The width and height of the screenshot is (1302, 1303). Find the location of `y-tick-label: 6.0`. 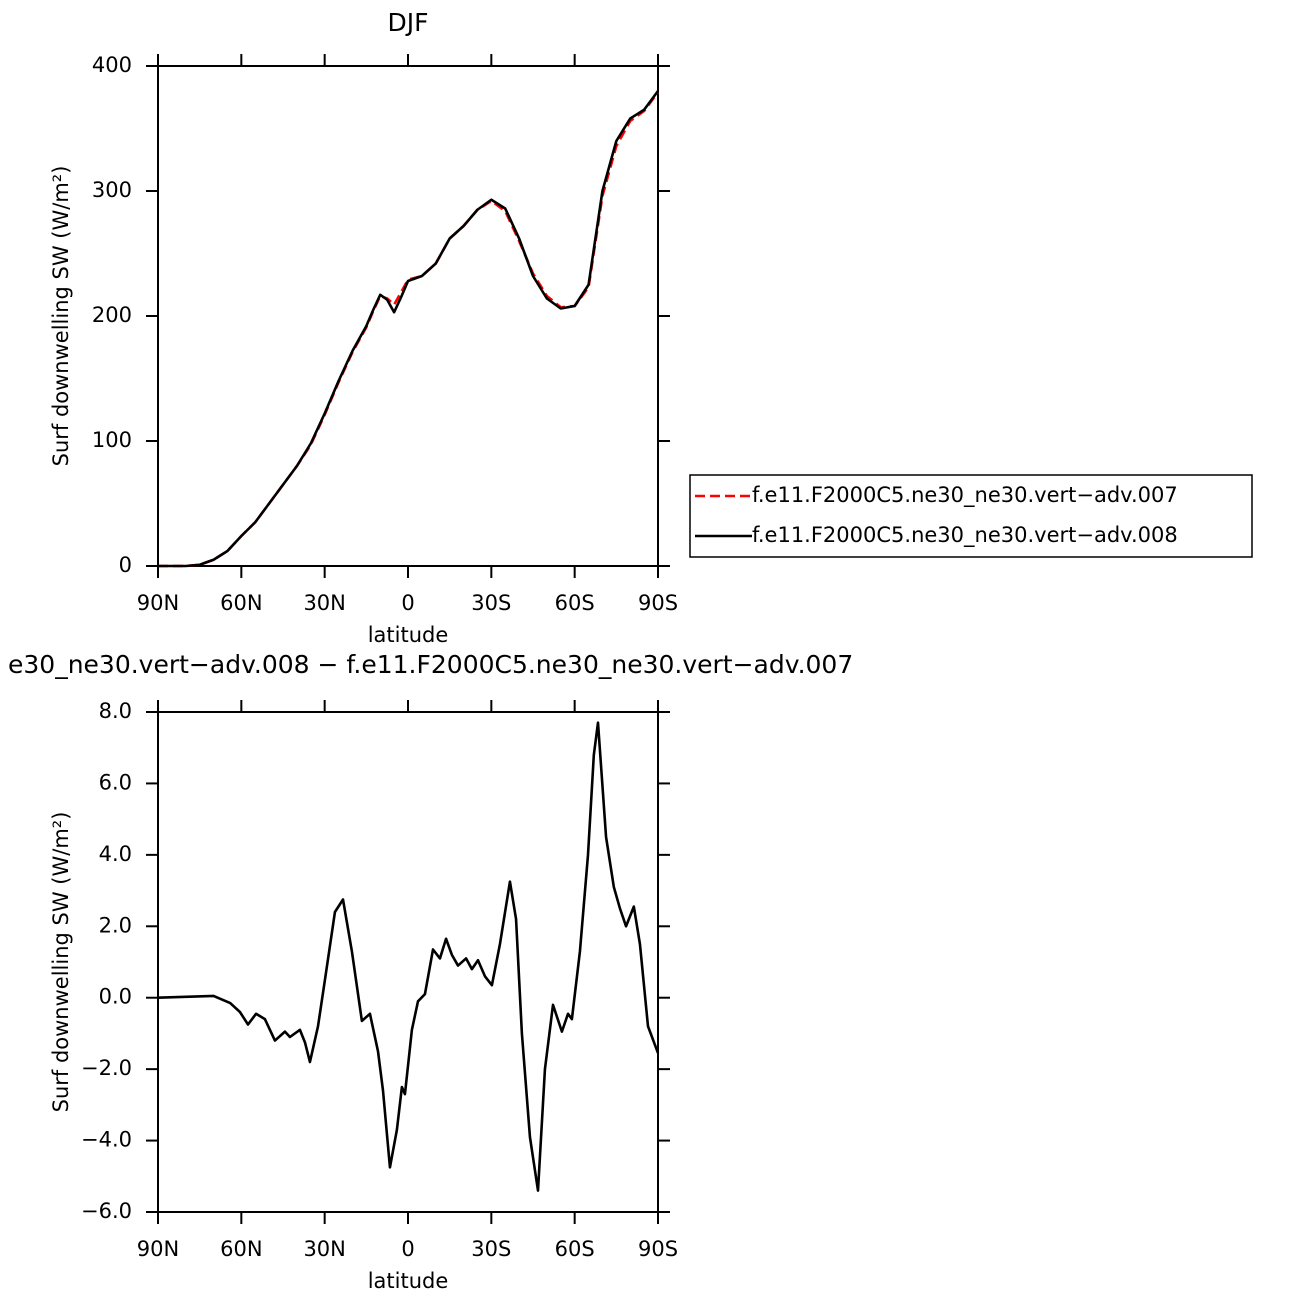

y-tick-label: 6.0 is located at coordinates (115, 782).